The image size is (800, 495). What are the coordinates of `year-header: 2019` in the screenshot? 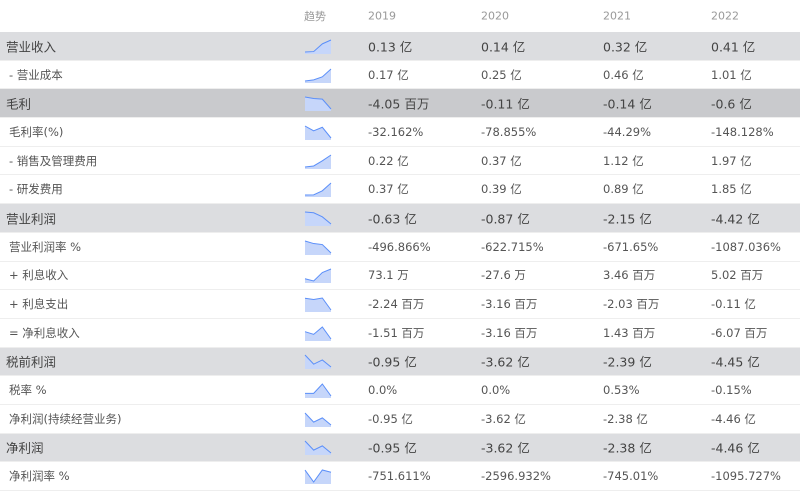 It's located at (382, 16).